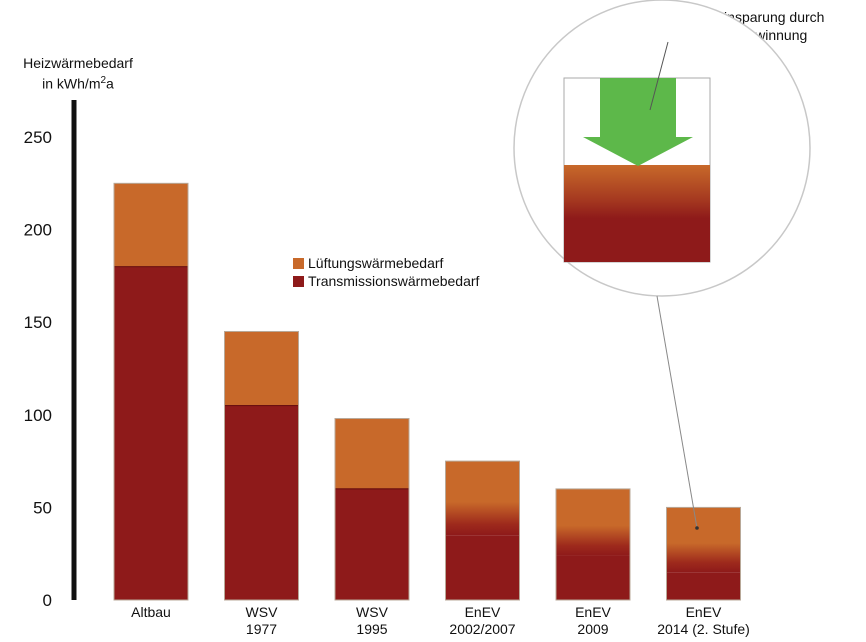  Describe the element at coordinates (394, 281) in the screenshot. I see `legend-label-transmission: Transmissionswärmebedarf` at that location.